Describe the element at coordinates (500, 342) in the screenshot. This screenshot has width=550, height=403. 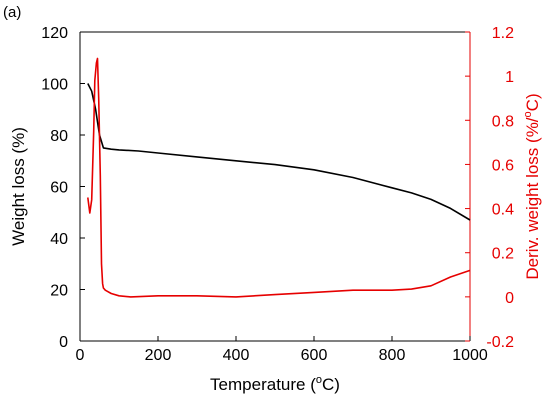
I see `y-right-tick-label-0: -0.2` at that location.